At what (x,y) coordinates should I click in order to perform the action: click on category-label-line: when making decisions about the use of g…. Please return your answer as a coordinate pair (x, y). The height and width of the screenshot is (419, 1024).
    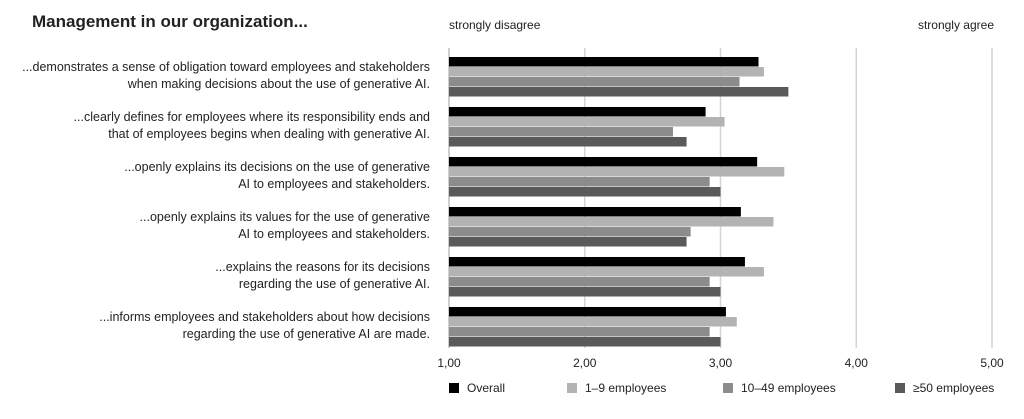
    Looking at the image, I should click on (278, 84).